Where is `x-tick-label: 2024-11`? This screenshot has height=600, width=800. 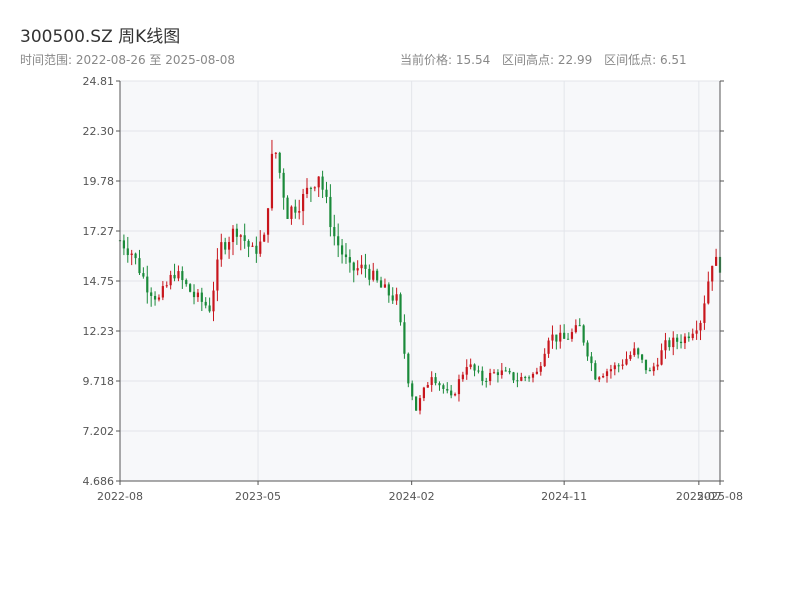 x-tick-label: 2024-11 is located at coordinates (564, 496).